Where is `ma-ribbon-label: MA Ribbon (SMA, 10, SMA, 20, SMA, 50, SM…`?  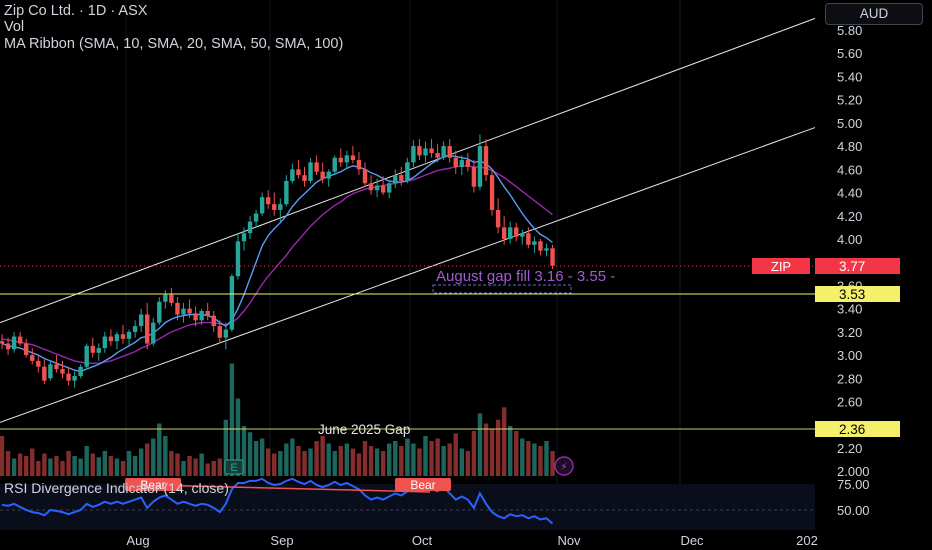 ma-ribbon-label: MA Ribbon (SMA, 10, SMA, 20, SMA, 50, SM… is located at coordinates (174, 44).